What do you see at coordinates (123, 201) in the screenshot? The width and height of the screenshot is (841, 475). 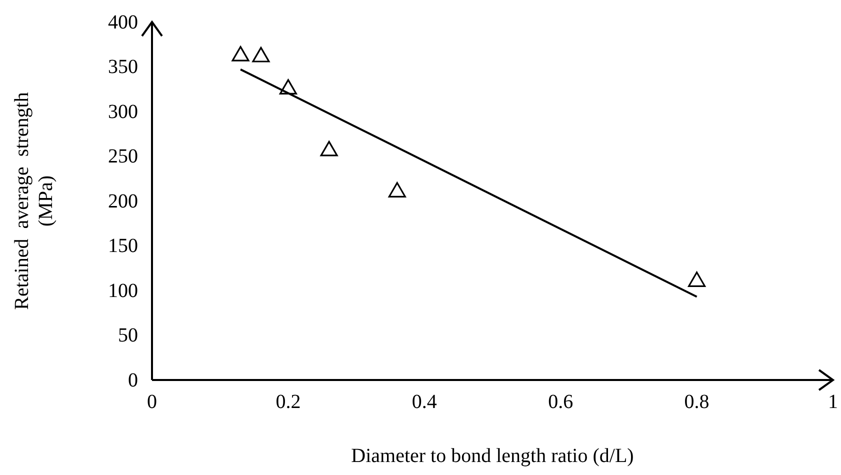 I see `y-tick-label: 200` at bounding box center [123, 201].